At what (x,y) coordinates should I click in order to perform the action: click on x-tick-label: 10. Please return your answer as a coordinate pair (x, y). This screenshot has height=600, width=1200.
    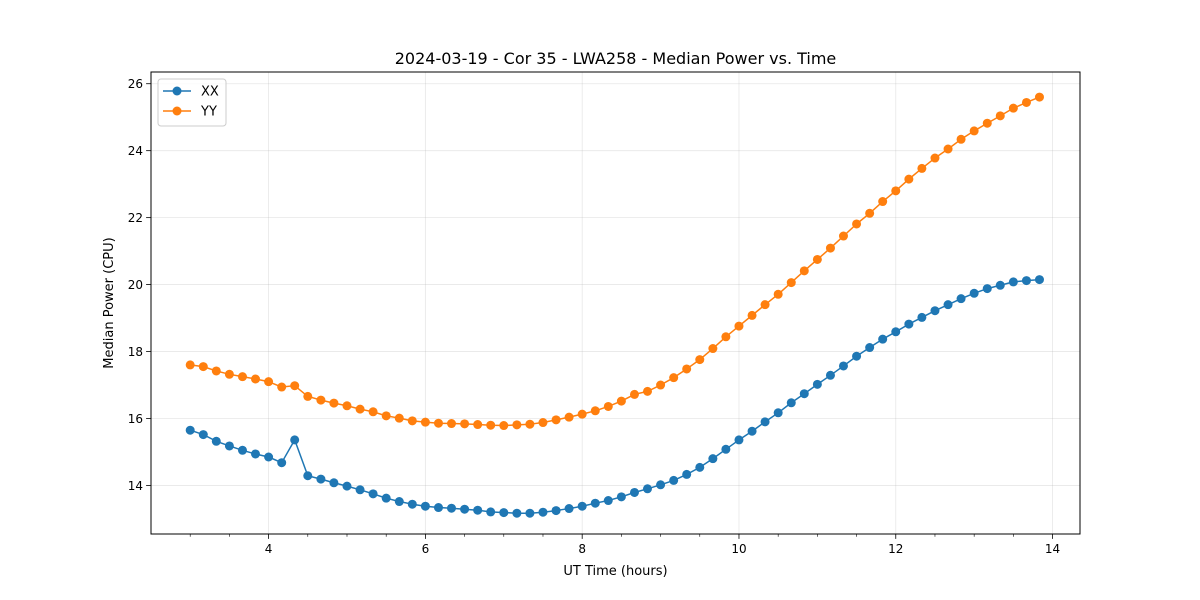
    Looking at the image, I should click on (738, 549).